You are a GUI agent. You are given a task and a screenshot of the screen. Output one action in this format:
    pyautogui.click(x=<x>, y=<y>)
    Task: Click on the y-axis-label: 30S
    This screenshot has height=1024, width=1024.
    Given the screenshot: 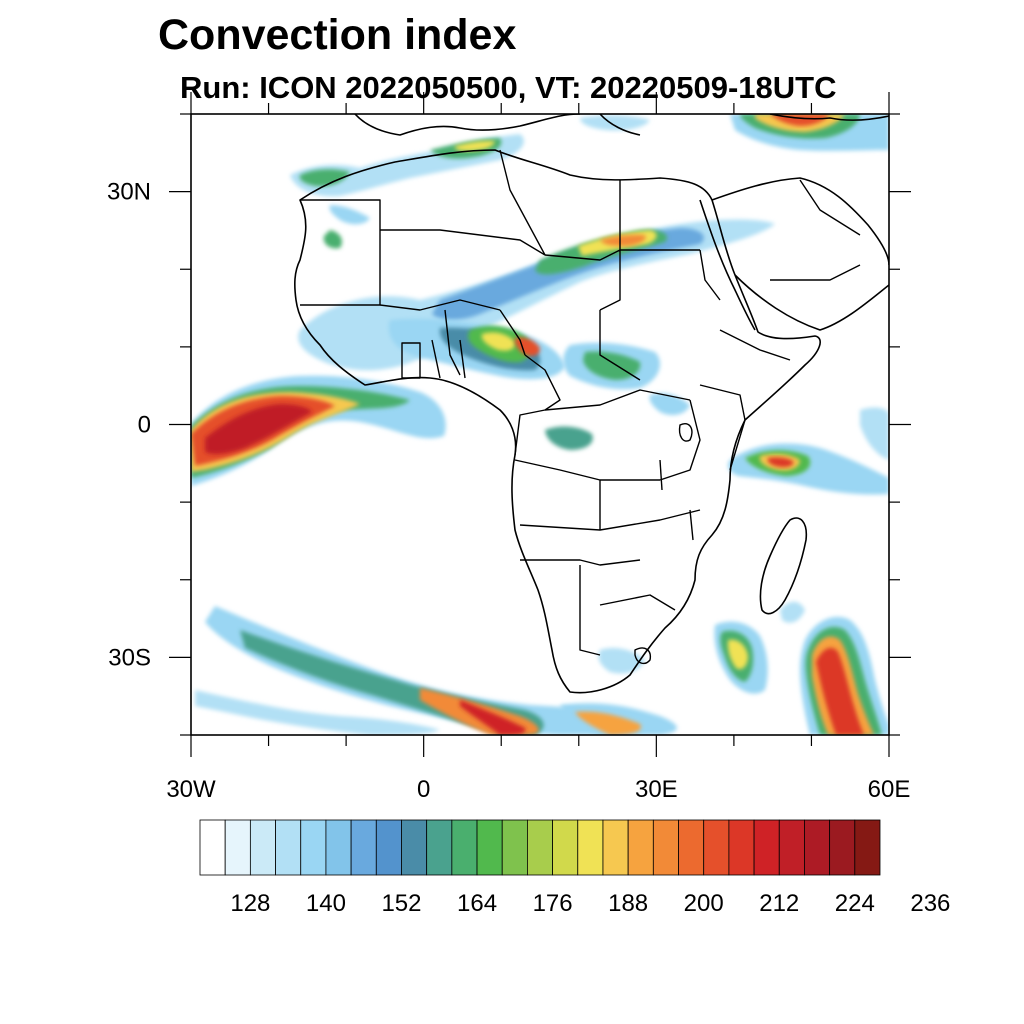 What is the action you would take?
    pyautogui.click(x=129, y=657)
    